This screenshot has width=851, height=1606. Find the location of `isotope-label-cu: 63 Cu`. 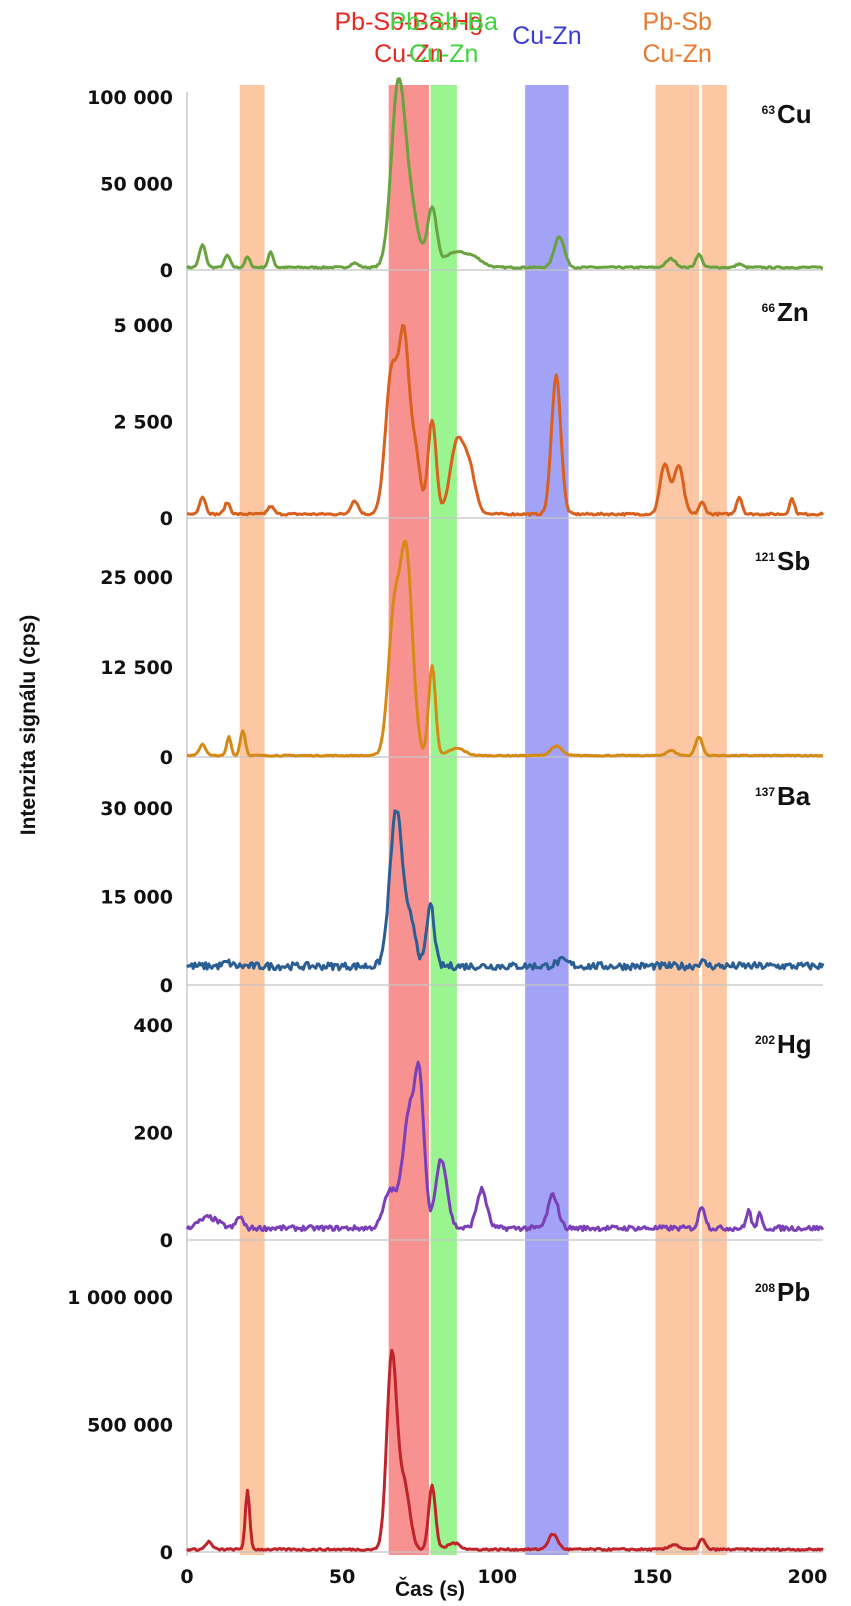

isotope-label-cu: 63 Cu is located at coordinates (787, 114).